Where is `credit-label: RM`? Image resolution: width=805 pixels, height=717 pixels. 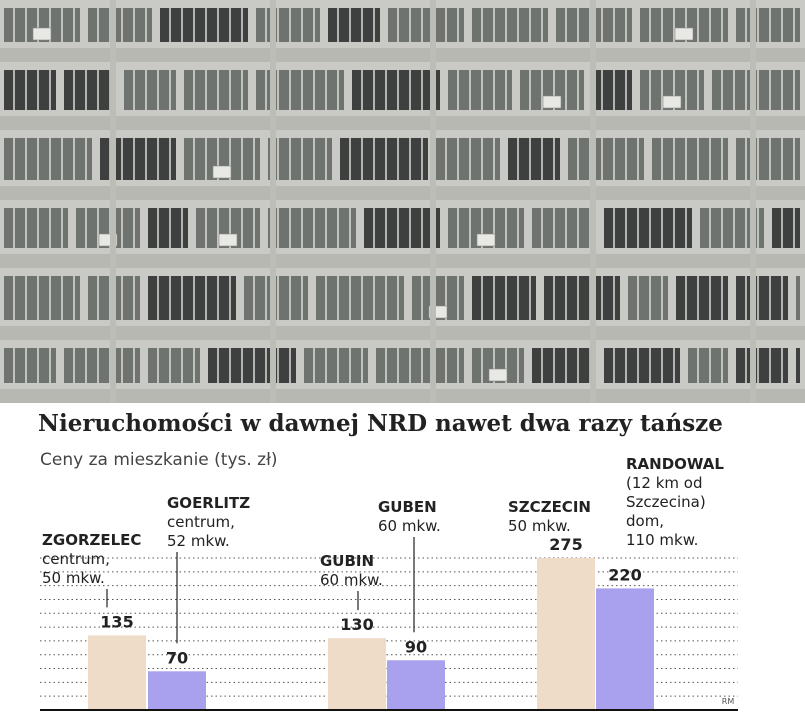
credit-label: RM is located at coordinates (728, 701).